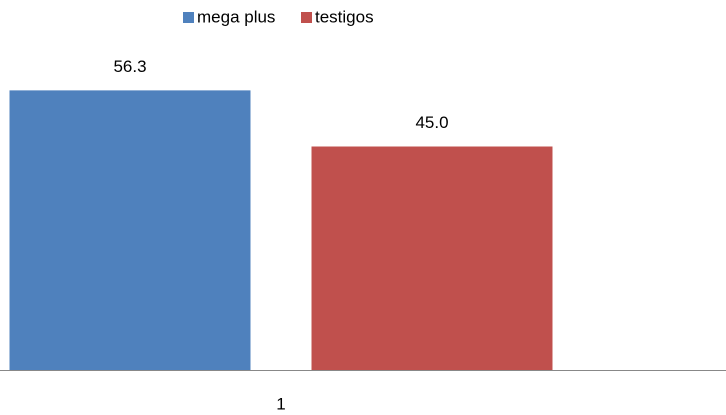 This screenshot has height=415, width=726. What do you see at coordinates (236, 16) in the screenshot?
I see `legend-label: mega plus` at bounding box center [236, 16].